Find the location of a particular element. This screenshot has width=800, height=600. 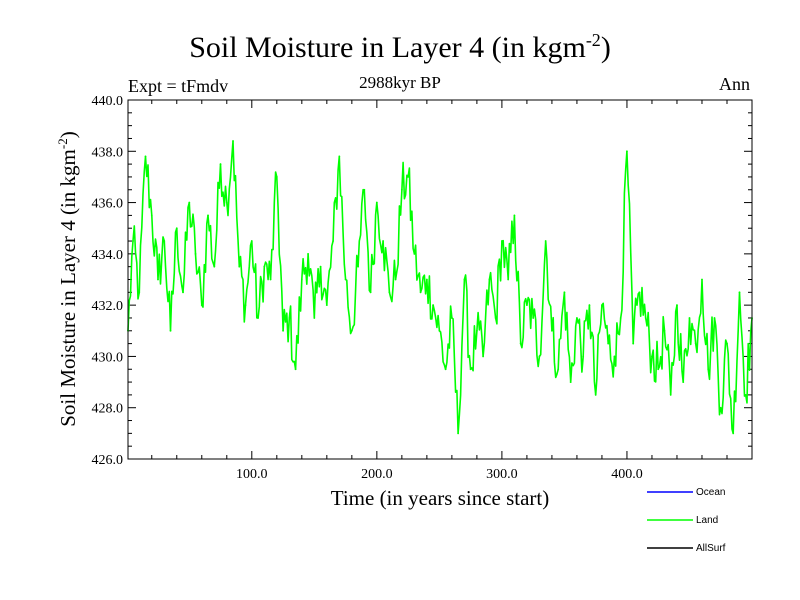

chart-title: Soil Moisture in Layer 4 (in kgm-2) is located at coordinates (400, 47).